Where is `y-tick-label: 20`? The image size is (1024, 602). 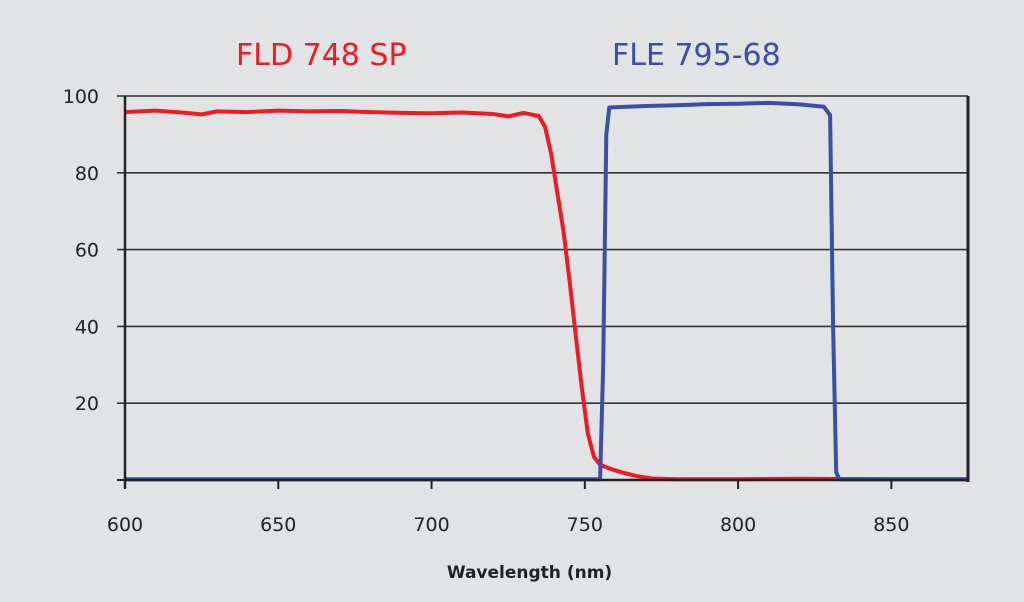 y-tick-label: 20 is located at coordinates (87, 404).